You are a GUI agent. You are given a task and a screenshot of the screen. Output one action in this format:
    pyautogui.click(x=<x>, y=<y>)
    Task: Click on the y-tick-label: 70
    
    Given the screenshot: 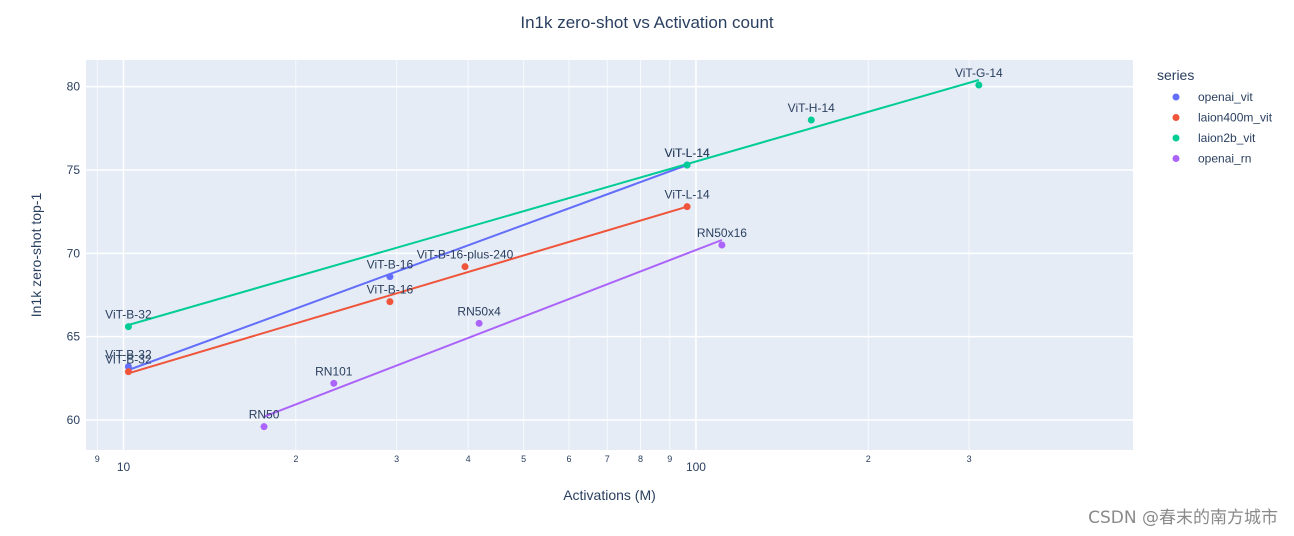 What is the action you would take?
    pyautogui.click(x=74, y=253)
    